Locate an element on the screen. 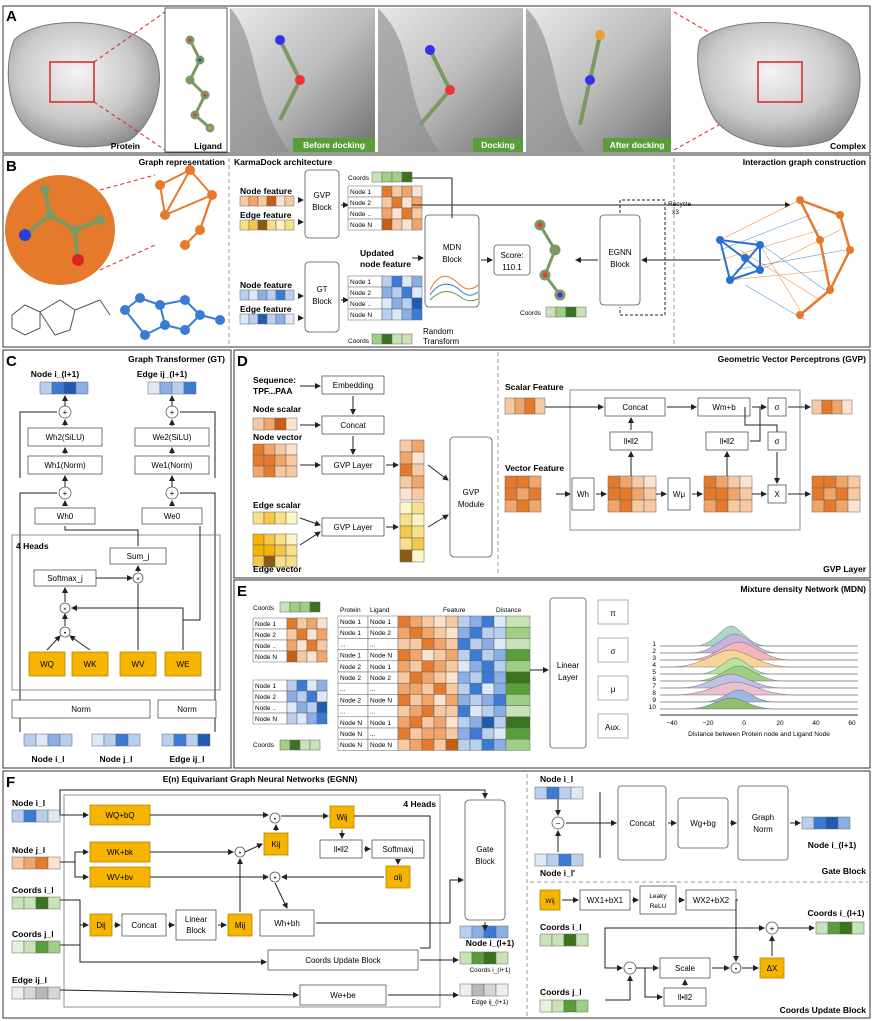 This screenshot has height=1021, width=875. gt-block is located at coordinates (322, 297).